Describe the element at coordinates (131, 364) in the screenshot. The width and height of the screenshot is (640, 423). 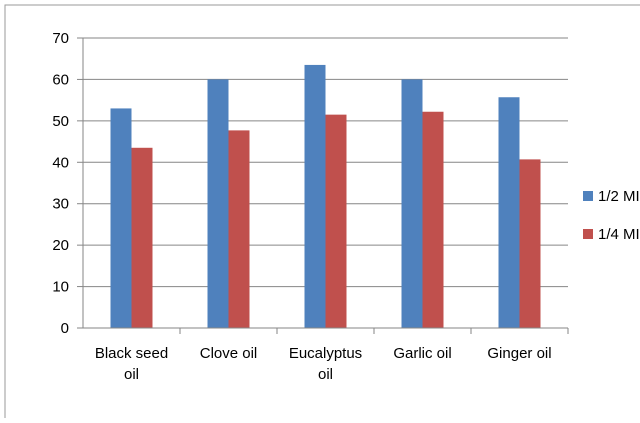
I see `x-tick-label: Black seed oil` at that location.